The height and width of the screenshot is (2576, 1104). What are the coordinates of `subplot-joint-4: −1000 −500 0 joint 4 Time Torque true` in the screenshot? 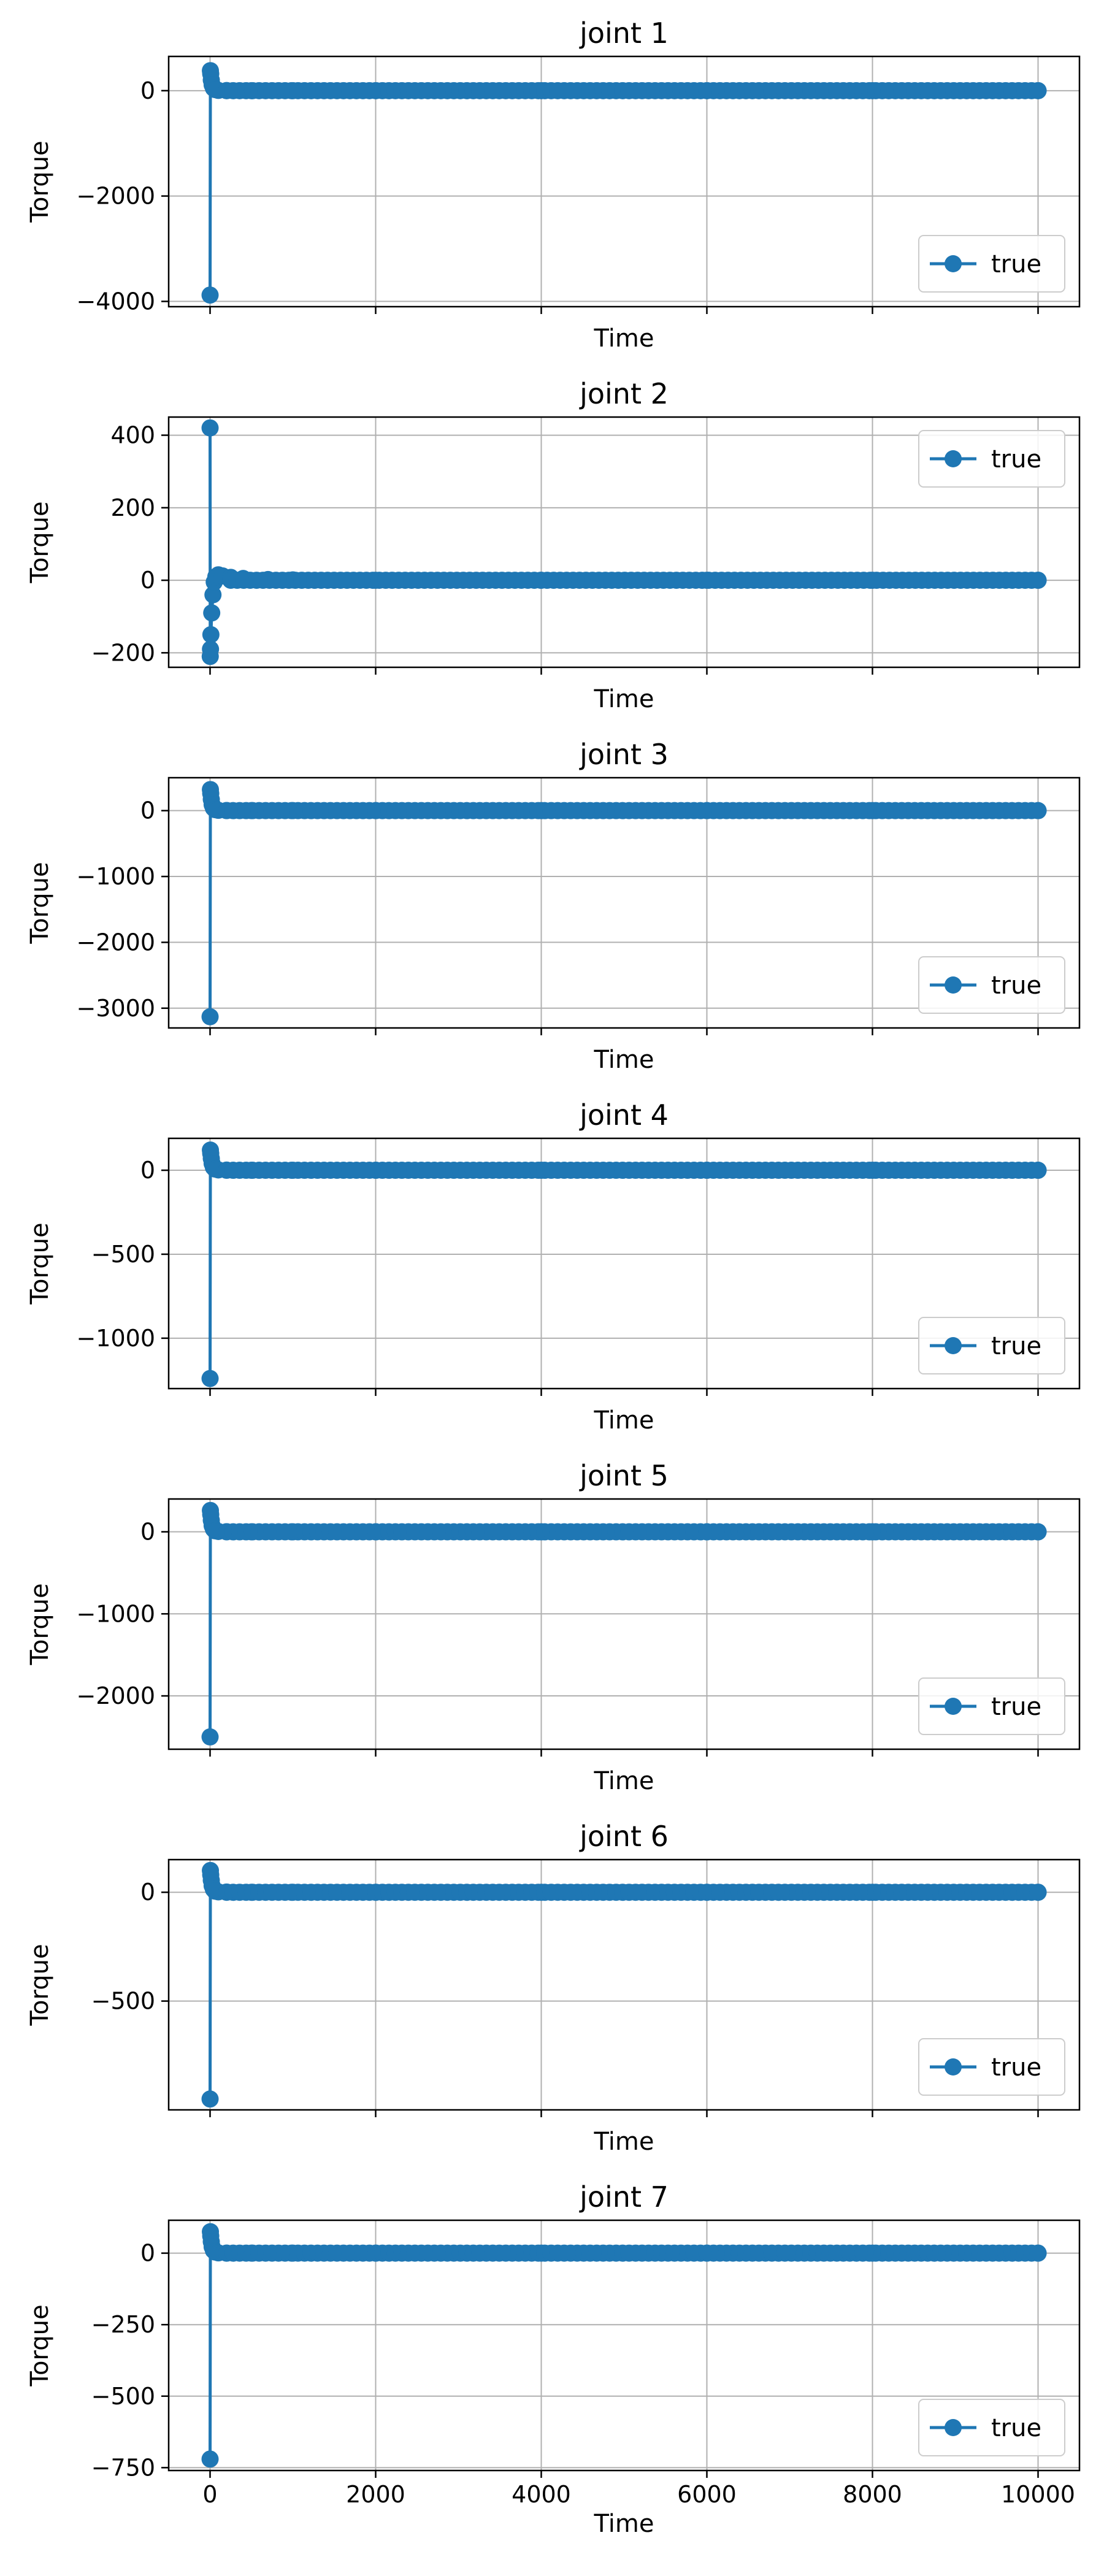 It's located at (553, 1266).